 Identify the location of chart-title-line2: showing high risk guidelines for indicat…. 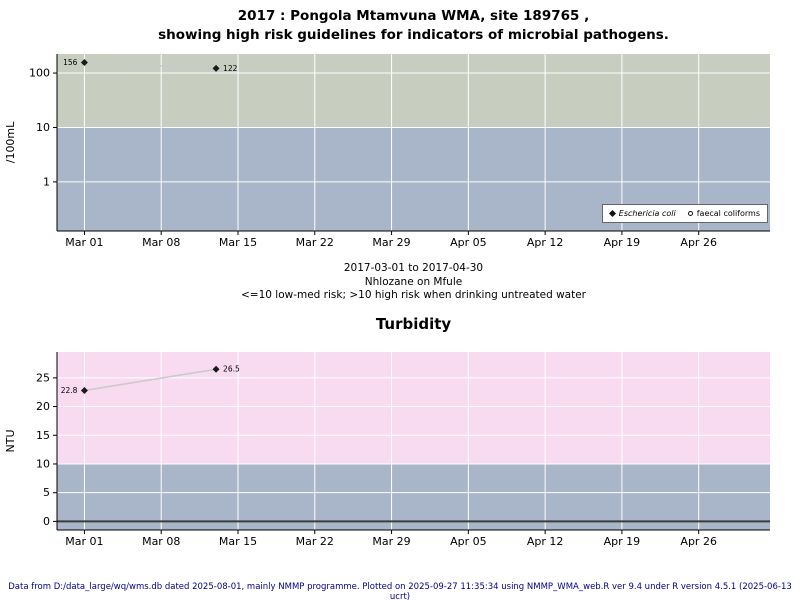
(413, 35).